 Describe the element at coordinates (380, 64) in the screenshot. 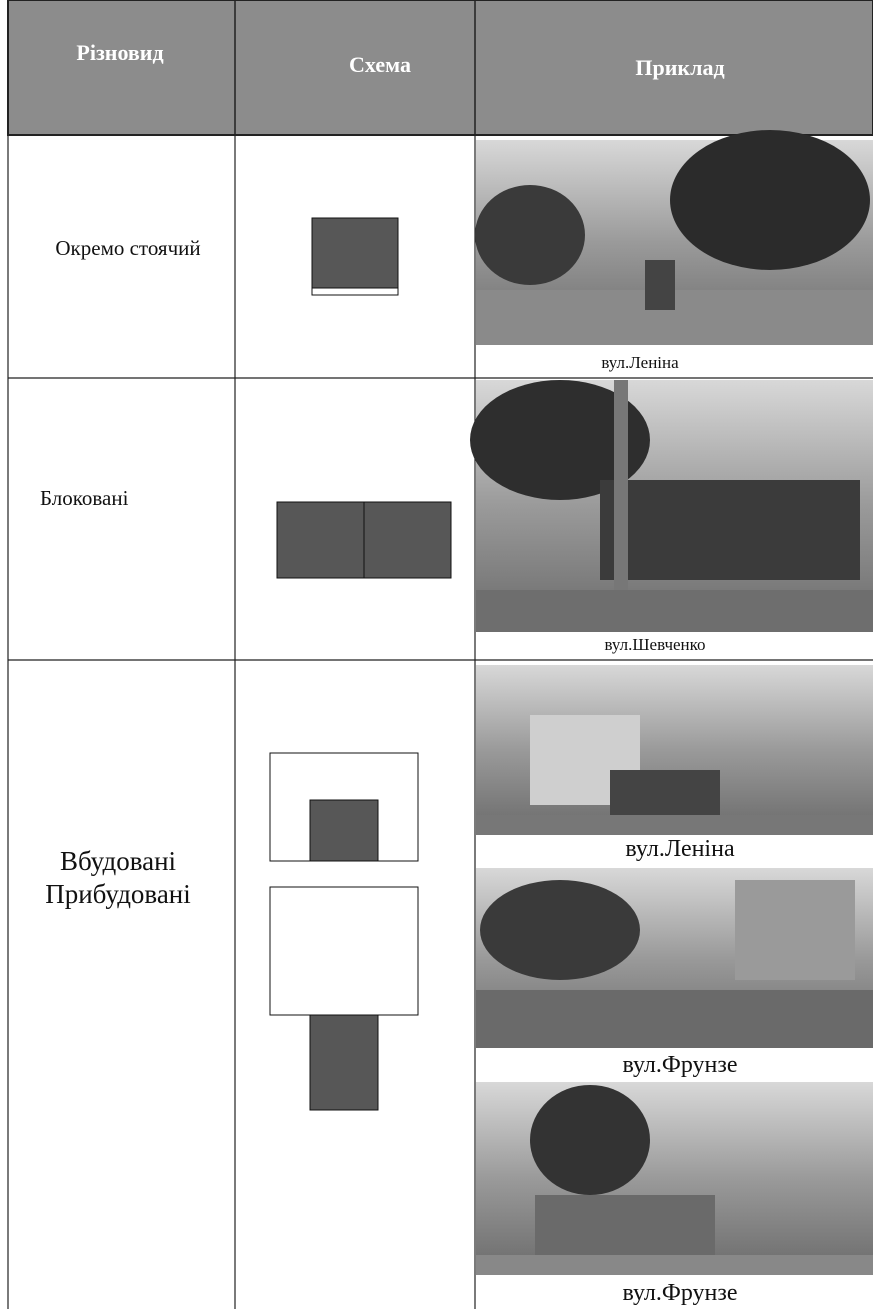

I see `header-cell: Схема` at that location.